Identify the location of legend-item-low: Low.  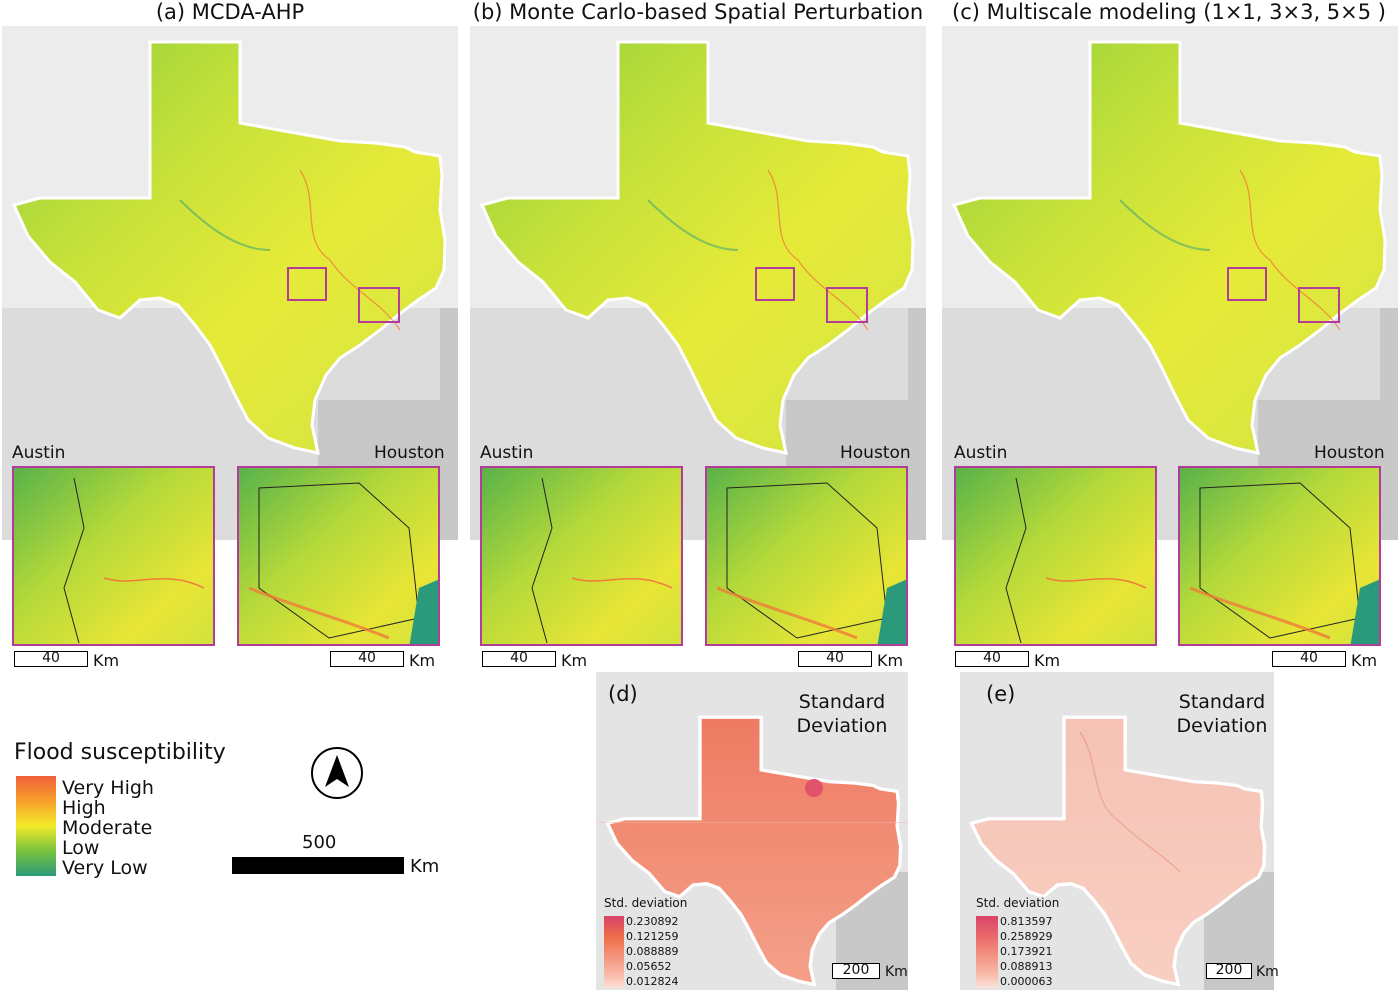
(81, 848).